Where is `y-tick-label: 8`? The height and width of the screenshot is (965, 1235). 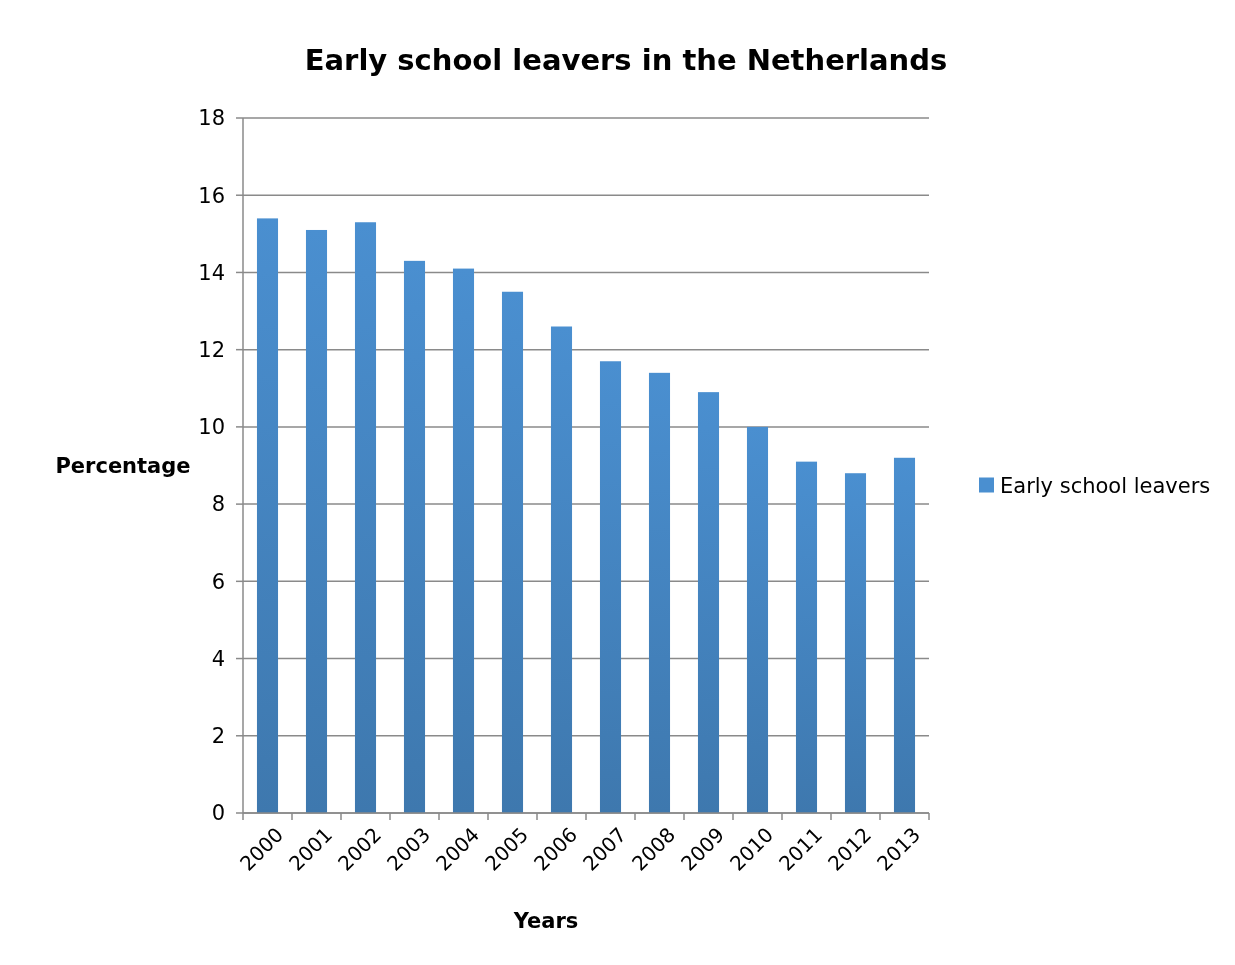
y-tick-label: 8 is located at coordinates (218, 504).